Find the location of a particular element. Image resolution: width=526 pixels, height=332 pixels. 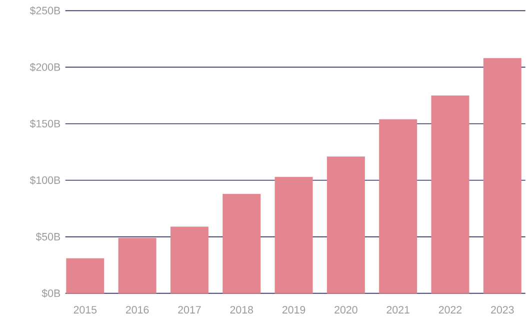

y-tick-label: $100B is located at coordinates (45, 180).